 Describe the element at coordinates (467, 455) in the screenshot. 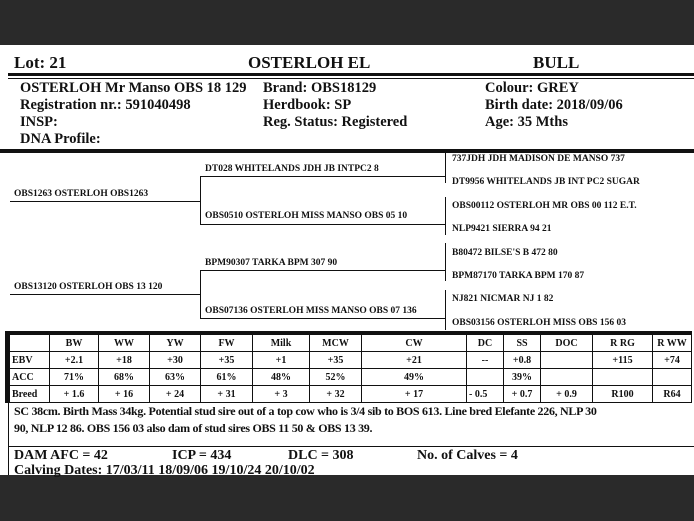

I see `no-of-calves: No. of Calves = 4` at that location.